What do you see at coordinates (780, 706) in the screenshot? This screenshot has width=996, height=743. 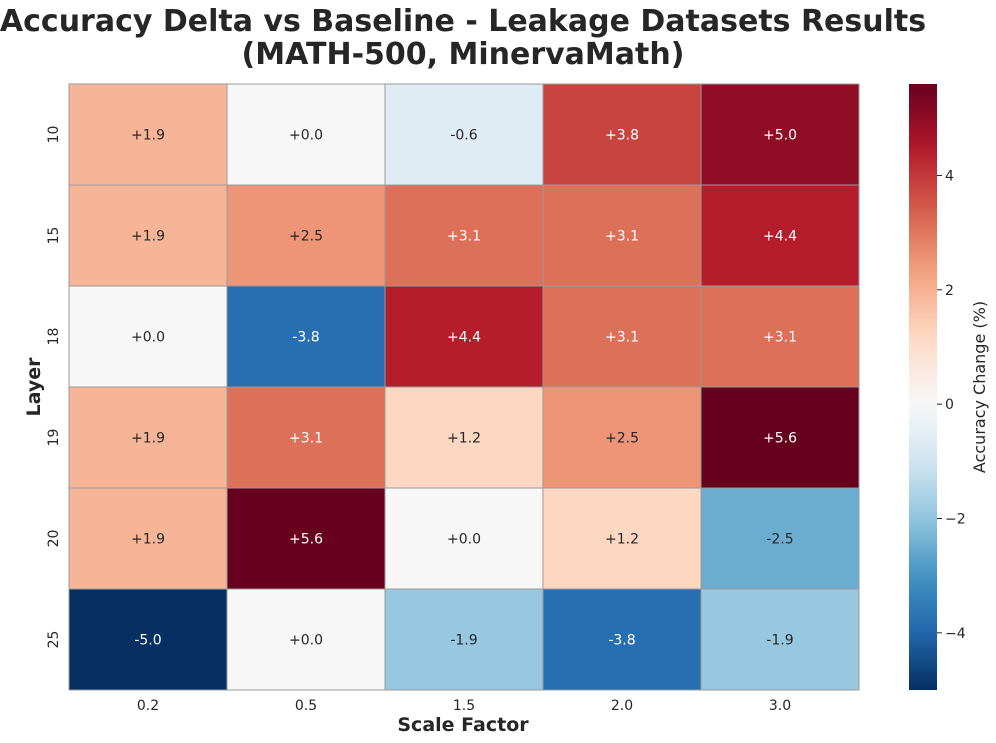 I see `x-tick-label: 3.0` at bounding box center [780, 706].